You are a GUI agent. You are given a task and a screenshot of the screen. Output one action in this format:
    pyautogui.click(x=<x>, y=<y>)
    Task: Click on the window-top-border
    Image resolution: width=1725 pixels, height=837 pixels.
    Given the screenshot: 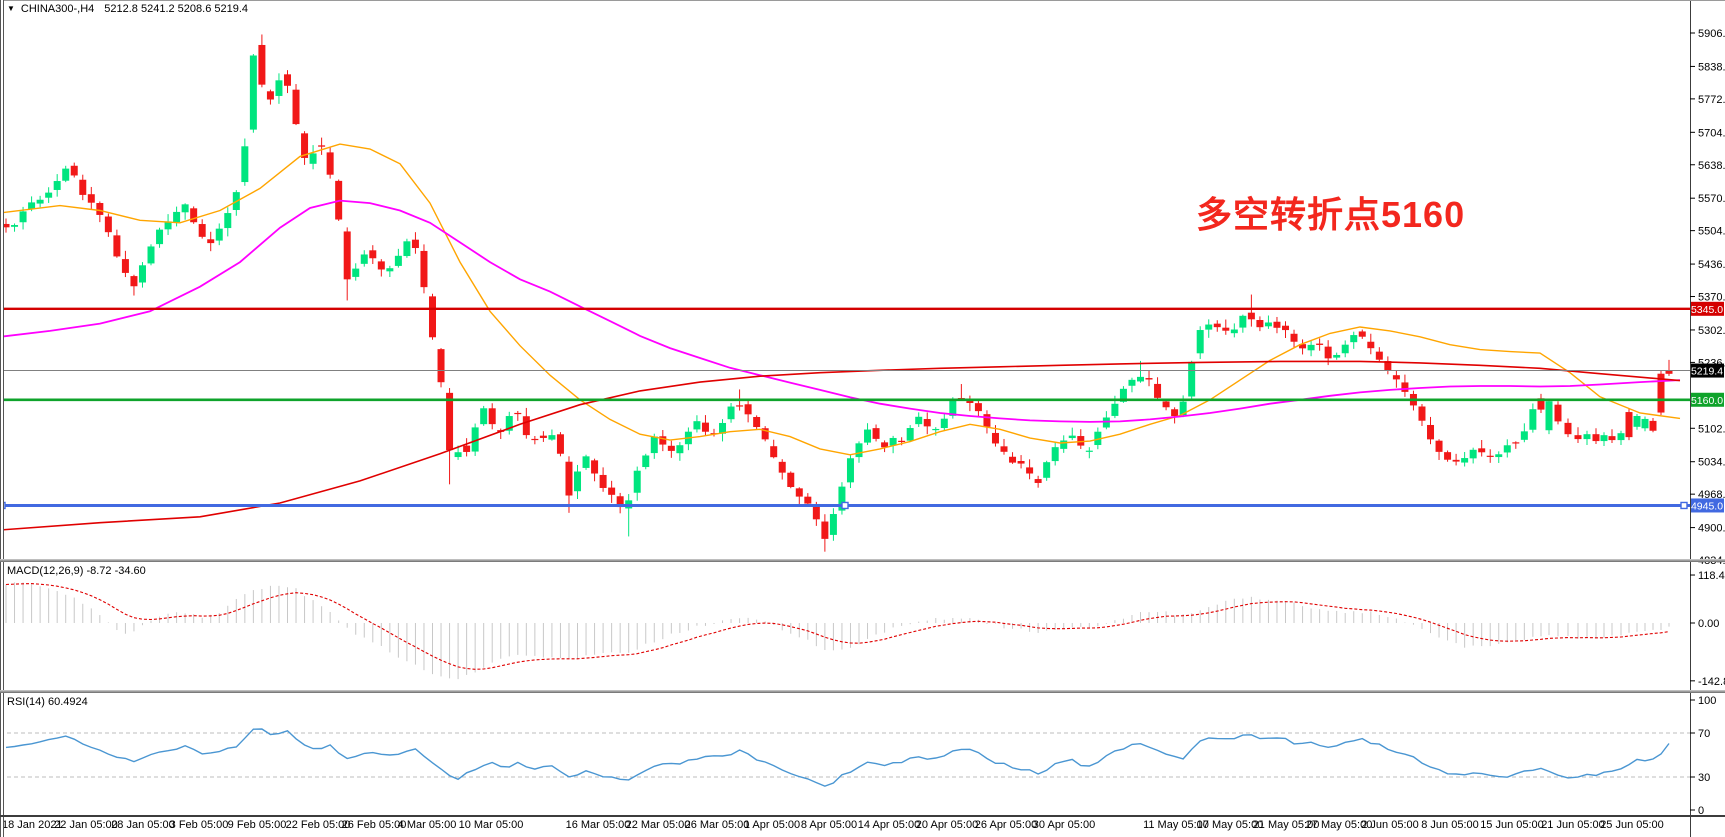 What is the action you would take?
    pyautogui.click(x=862, y=0)
    